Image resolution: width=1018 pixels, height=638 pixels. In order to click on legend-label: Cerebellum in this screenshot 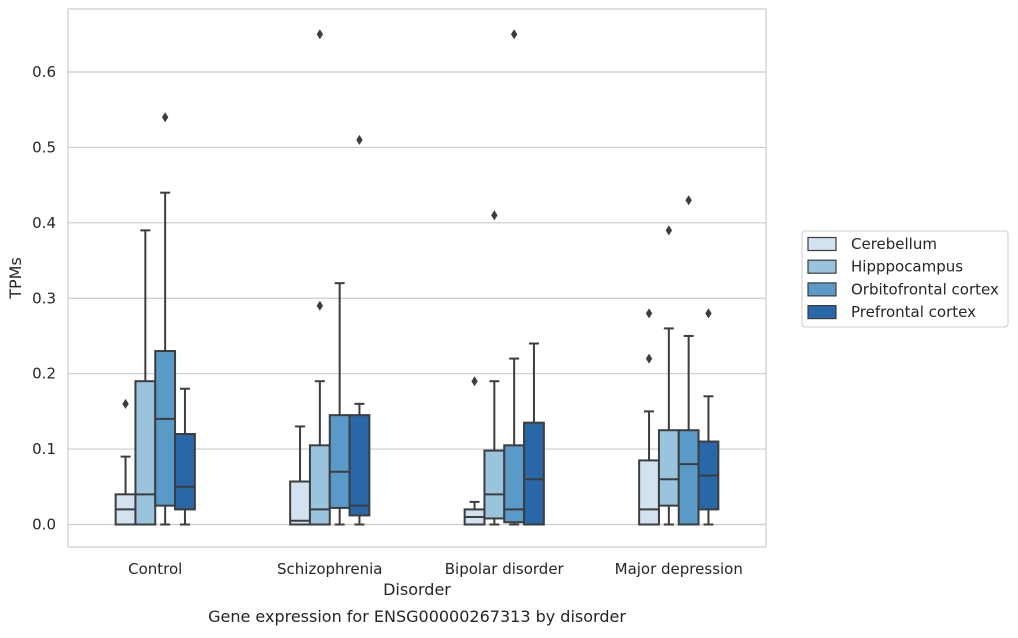, I will do `click(894, 244)`.